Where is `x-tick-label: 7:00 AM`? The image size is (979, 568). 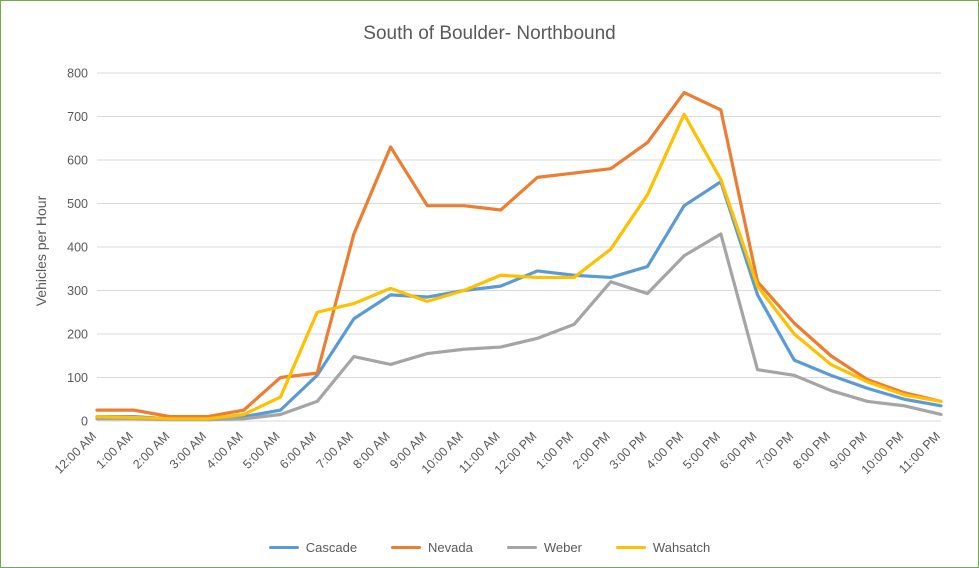
x-tick-label: 7:00 AM is located at coordinates (335, 450).